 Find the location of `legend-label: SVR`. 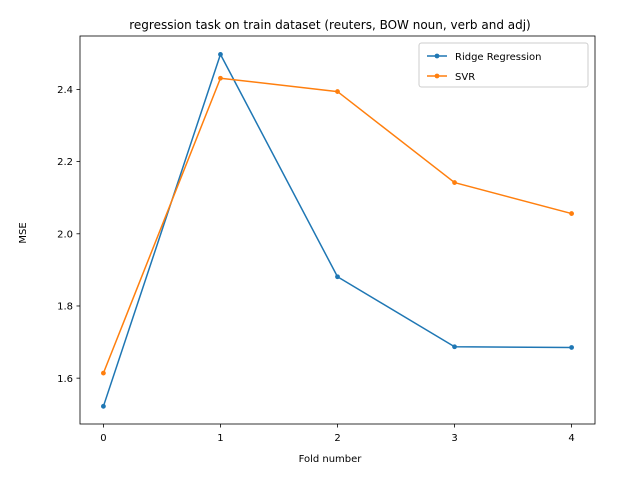

legend-label: SVR is located at coordinates (465, 77).